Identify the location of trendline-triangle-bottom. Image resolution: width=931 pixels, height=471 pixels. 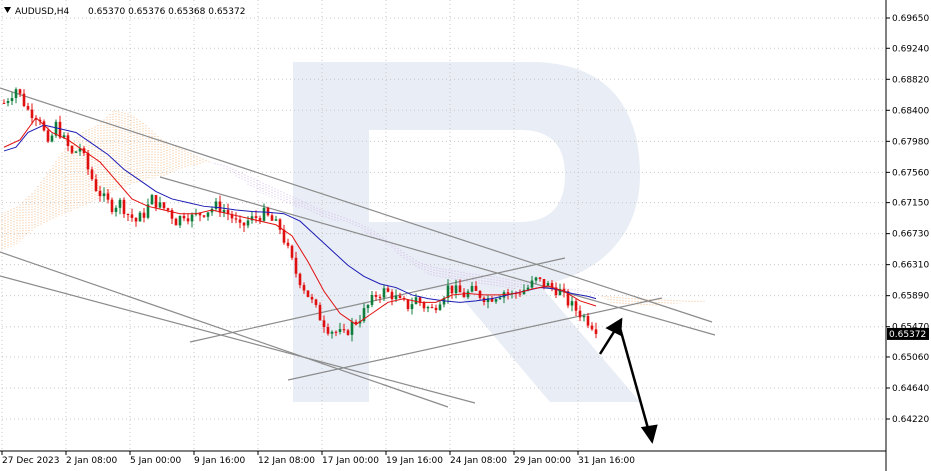
(475, 339).